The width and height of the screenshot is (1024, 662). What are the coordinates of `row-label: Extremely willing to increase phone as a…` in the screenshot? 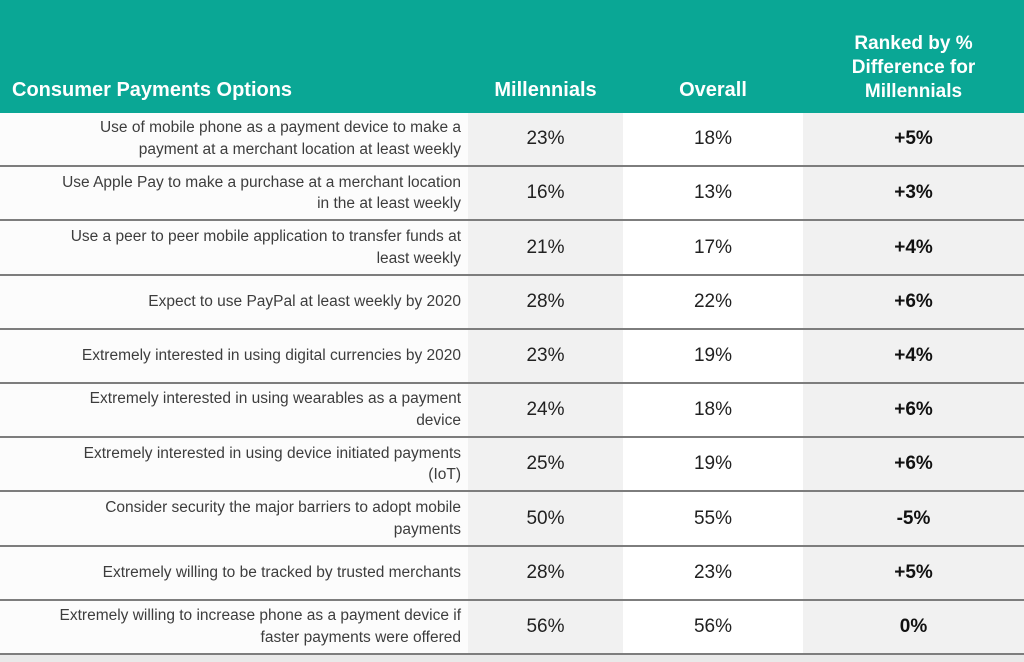 It's located at (234, 627).